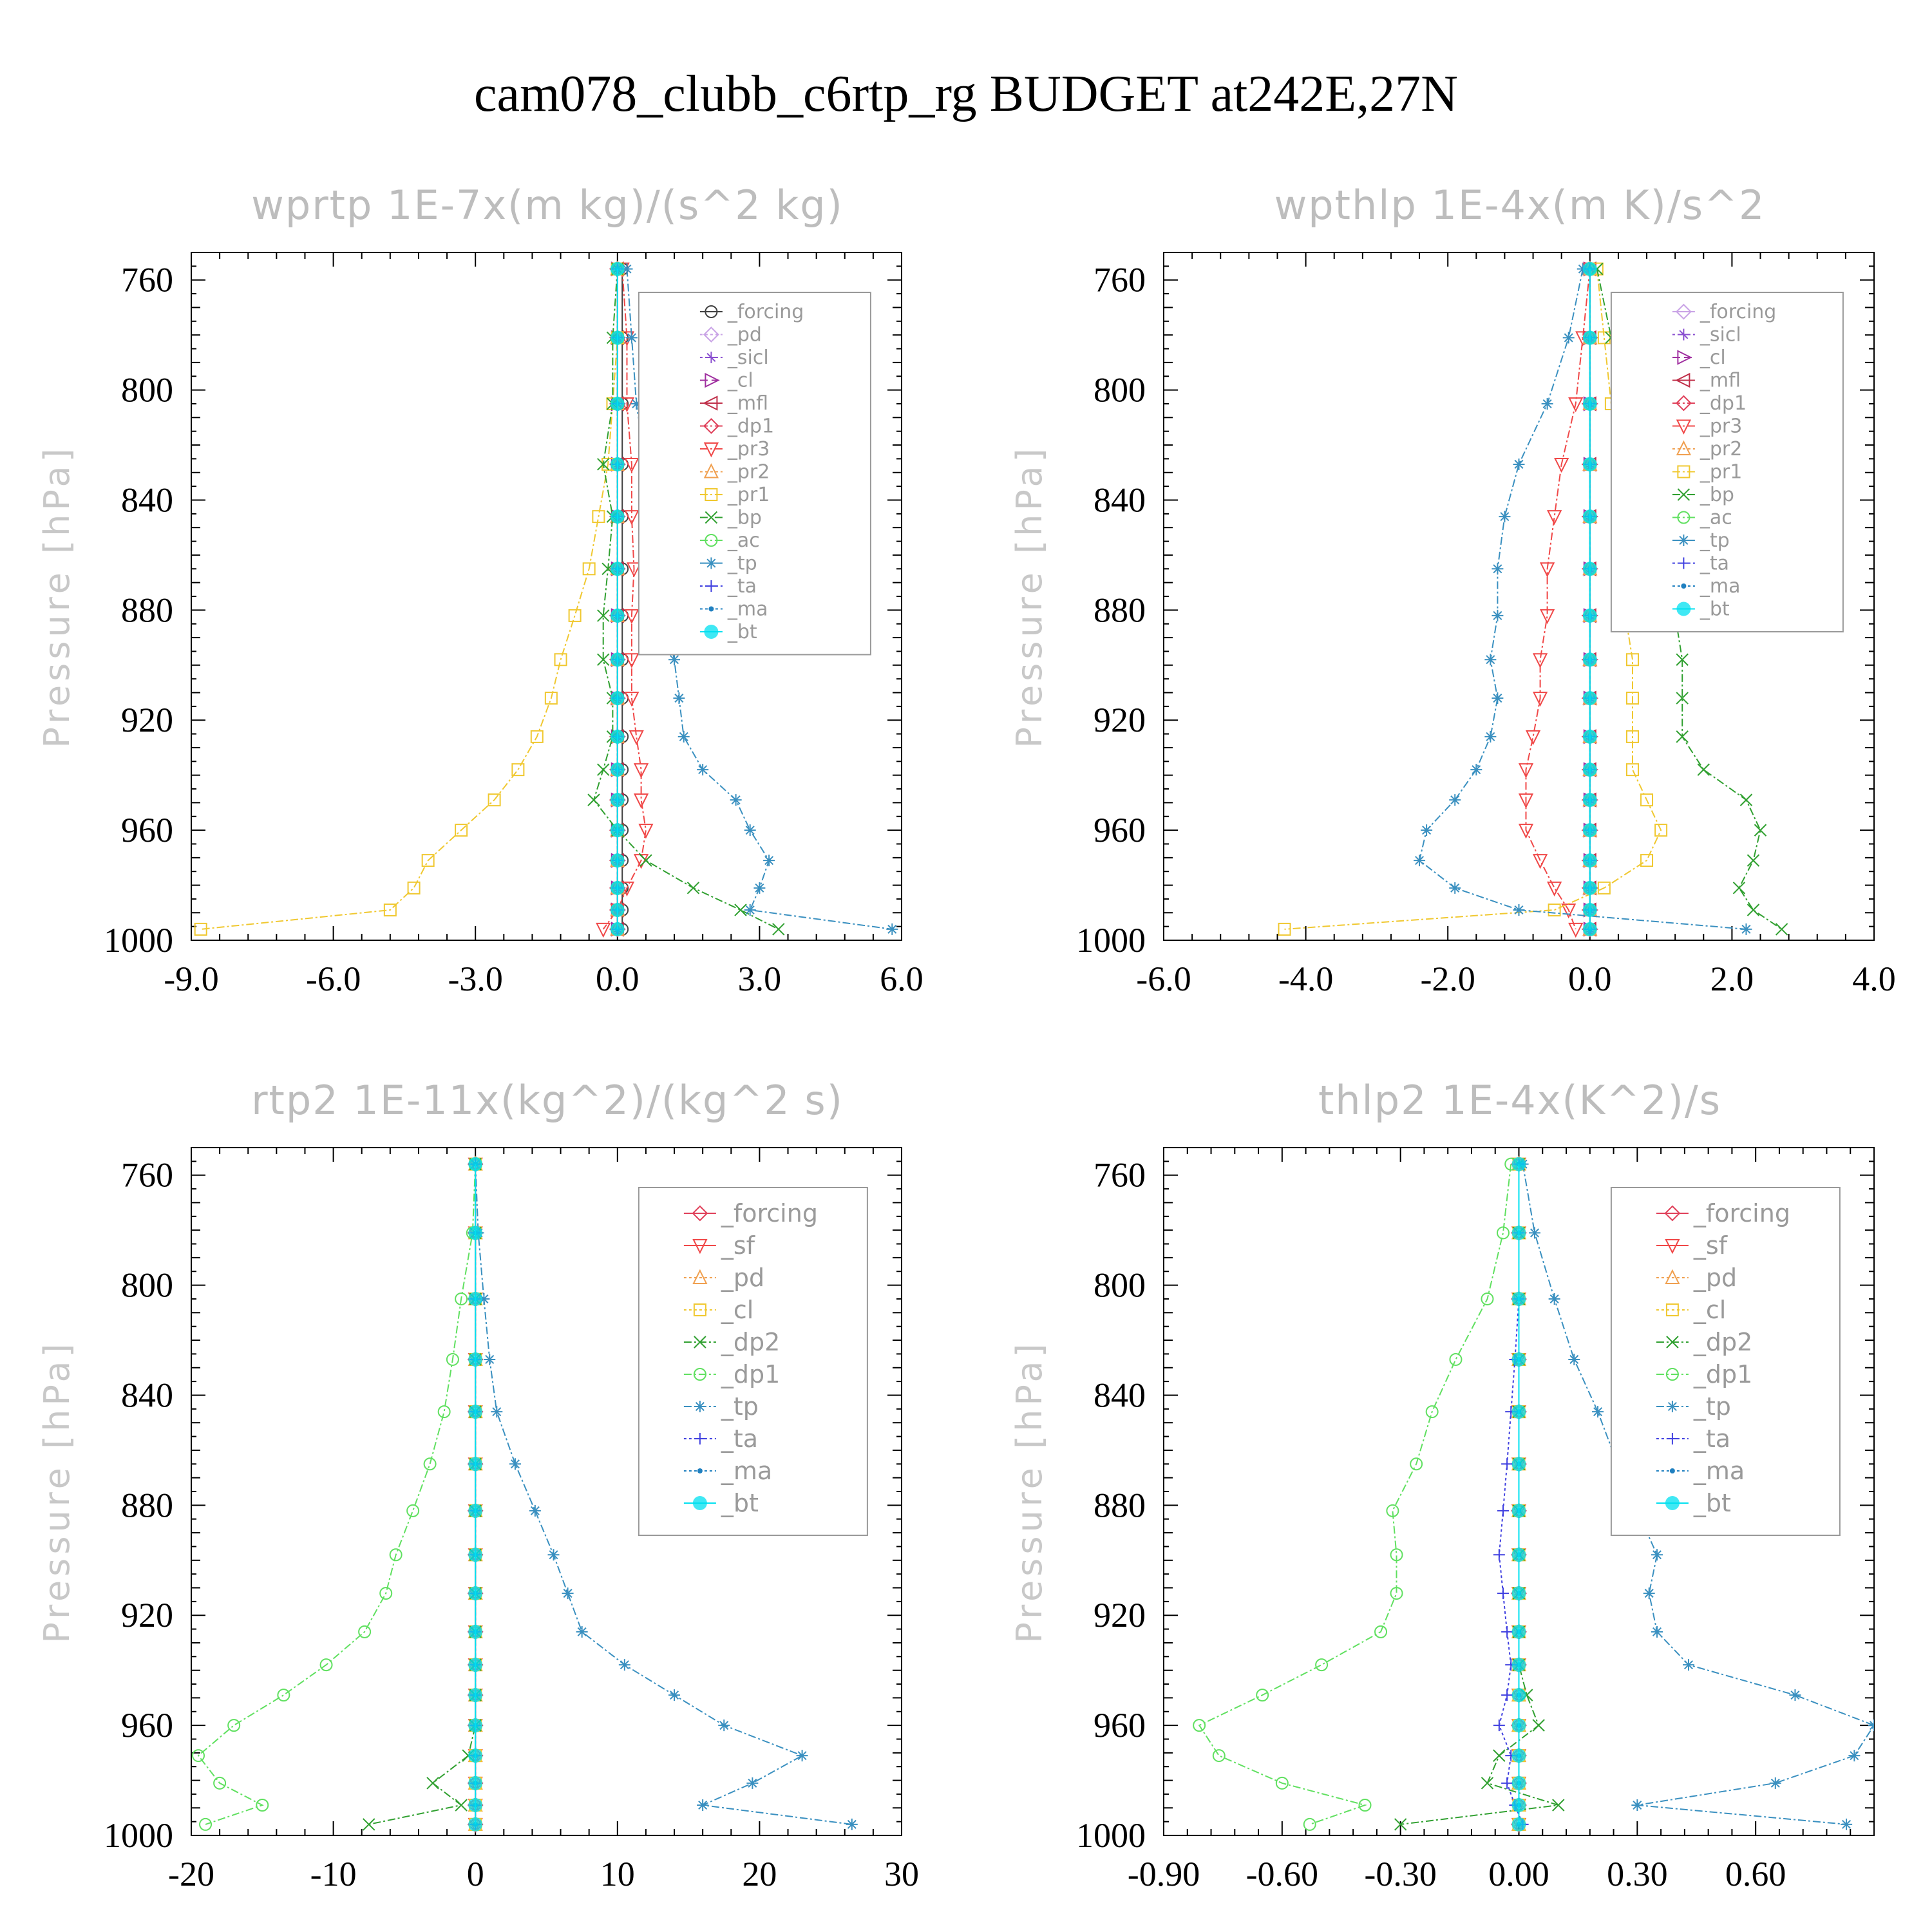 The image size is (1932, 1932). What do you see at coordinates (191, 1874) in the screenshot?
I see `x-tick-label: -20` at bounding box center [191, 1874].